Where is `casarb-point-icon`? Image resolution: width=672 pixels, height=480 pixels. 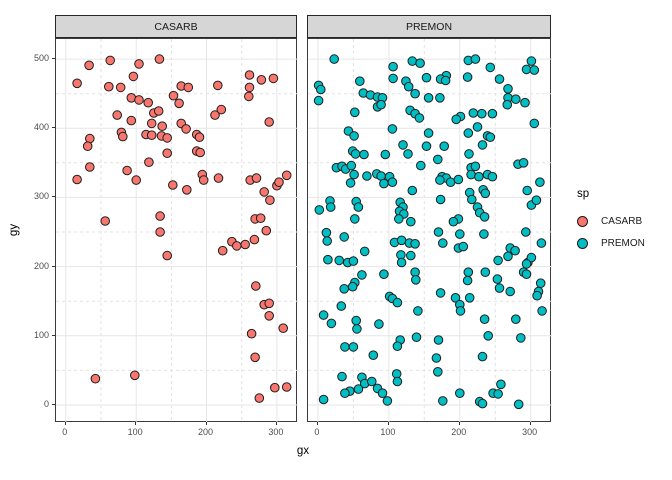
casarb-point-icon is located at coordinates (582, 221).